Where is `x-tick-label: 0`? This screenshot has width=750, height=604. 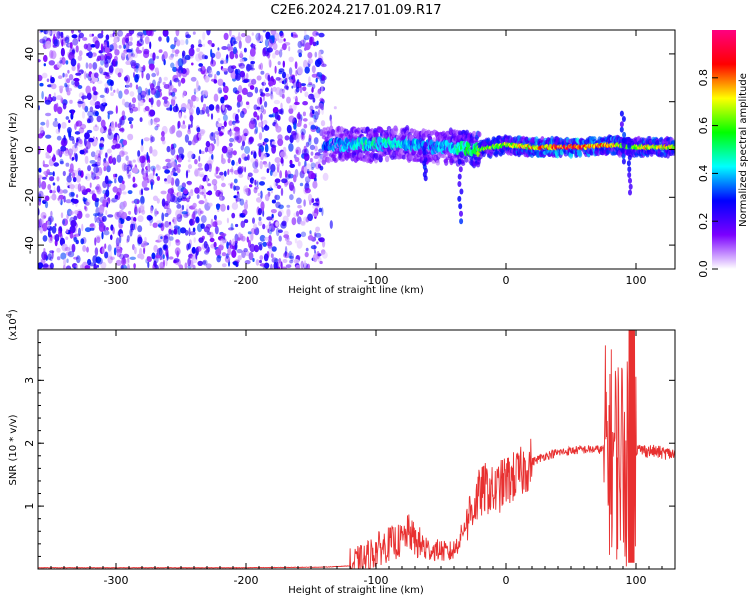 x-tick-label: 0 is located at coordinates (506, 580).